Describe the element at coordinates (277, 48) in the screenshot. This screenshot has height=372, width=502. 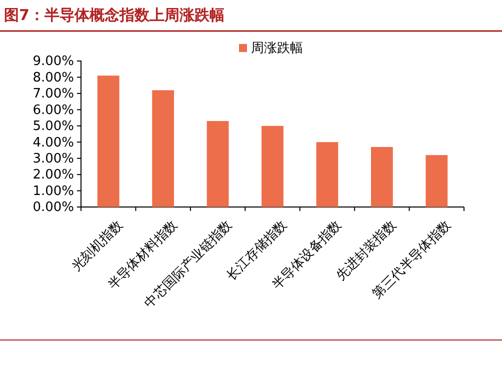
I see `legend-label: 周涨跌幅` at that location.